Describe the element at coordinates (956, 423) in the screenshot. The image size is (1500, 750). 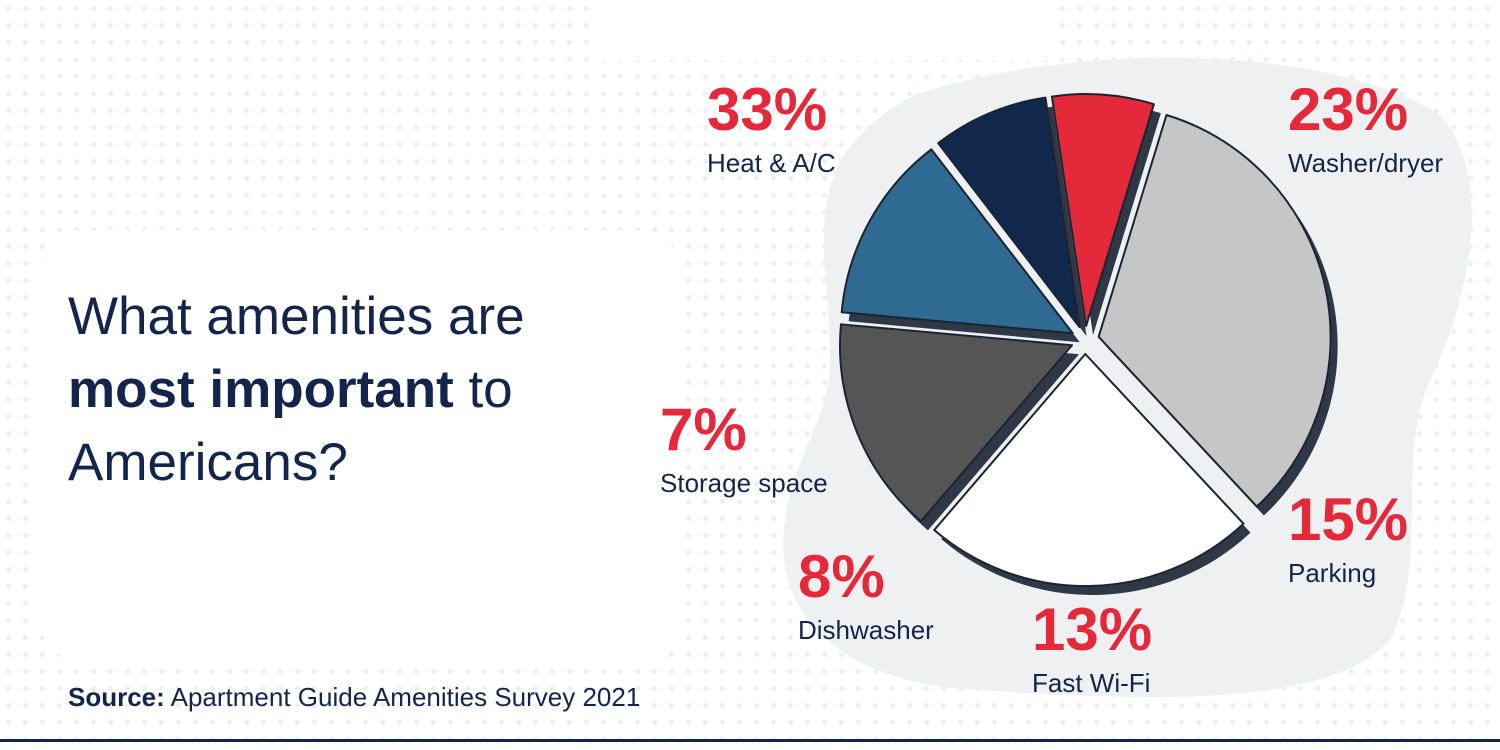
I see `slice-parking` at that location.